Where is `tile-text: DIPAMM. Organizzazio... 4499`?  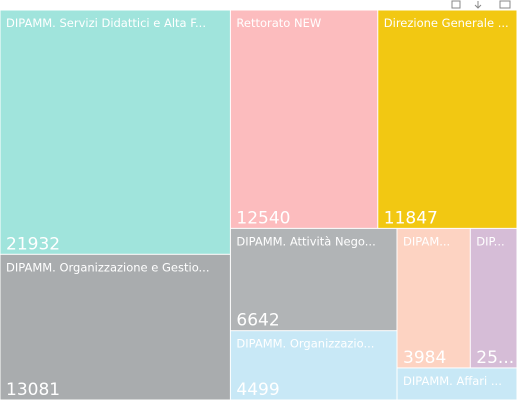 tile-text: DIPAMM. Organizzazio... 4499 is located at coordinates (305, 368).